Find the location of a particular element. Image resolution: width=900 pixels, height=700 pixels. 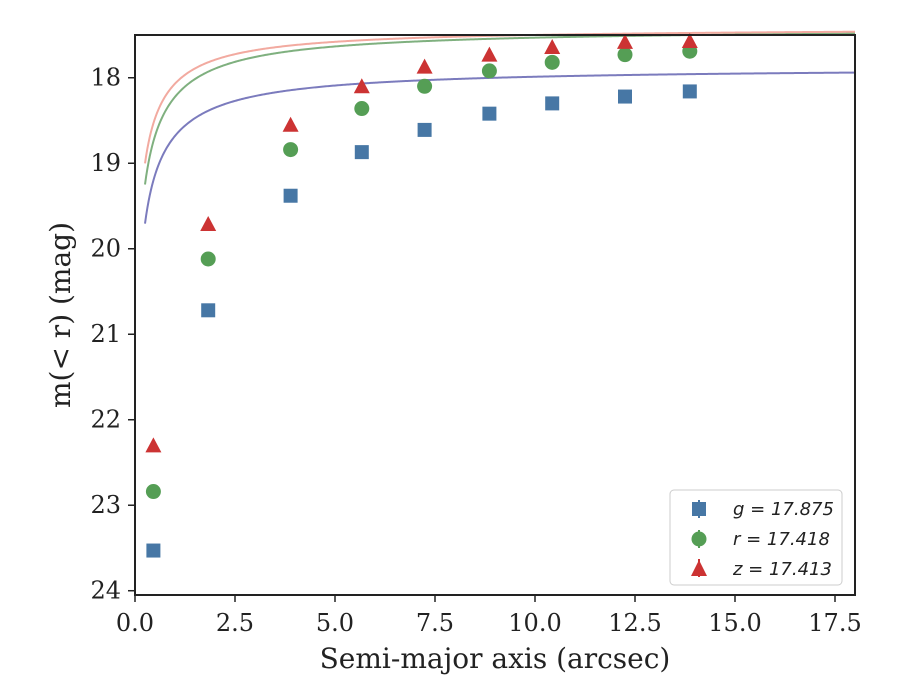

y-tick-label: 23 is located at coordinates (105, 505).